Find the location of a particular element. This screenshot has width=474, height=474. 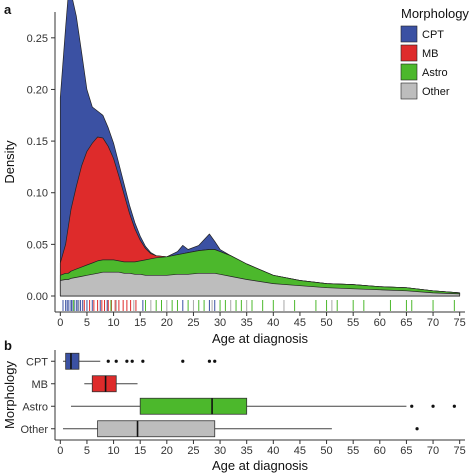

rug-marks is located at coordinates (258, 305).